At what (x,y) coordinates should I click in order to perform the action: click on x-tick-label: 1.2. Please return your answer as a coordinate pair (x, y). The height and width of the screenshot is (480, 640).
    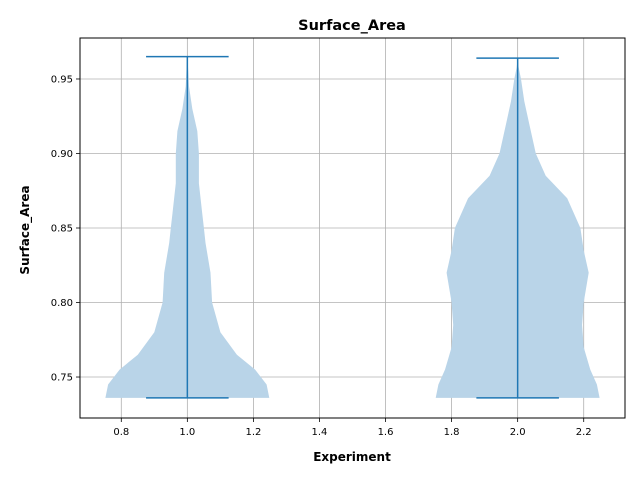
    Looking at the image, I should click on (253, 432).